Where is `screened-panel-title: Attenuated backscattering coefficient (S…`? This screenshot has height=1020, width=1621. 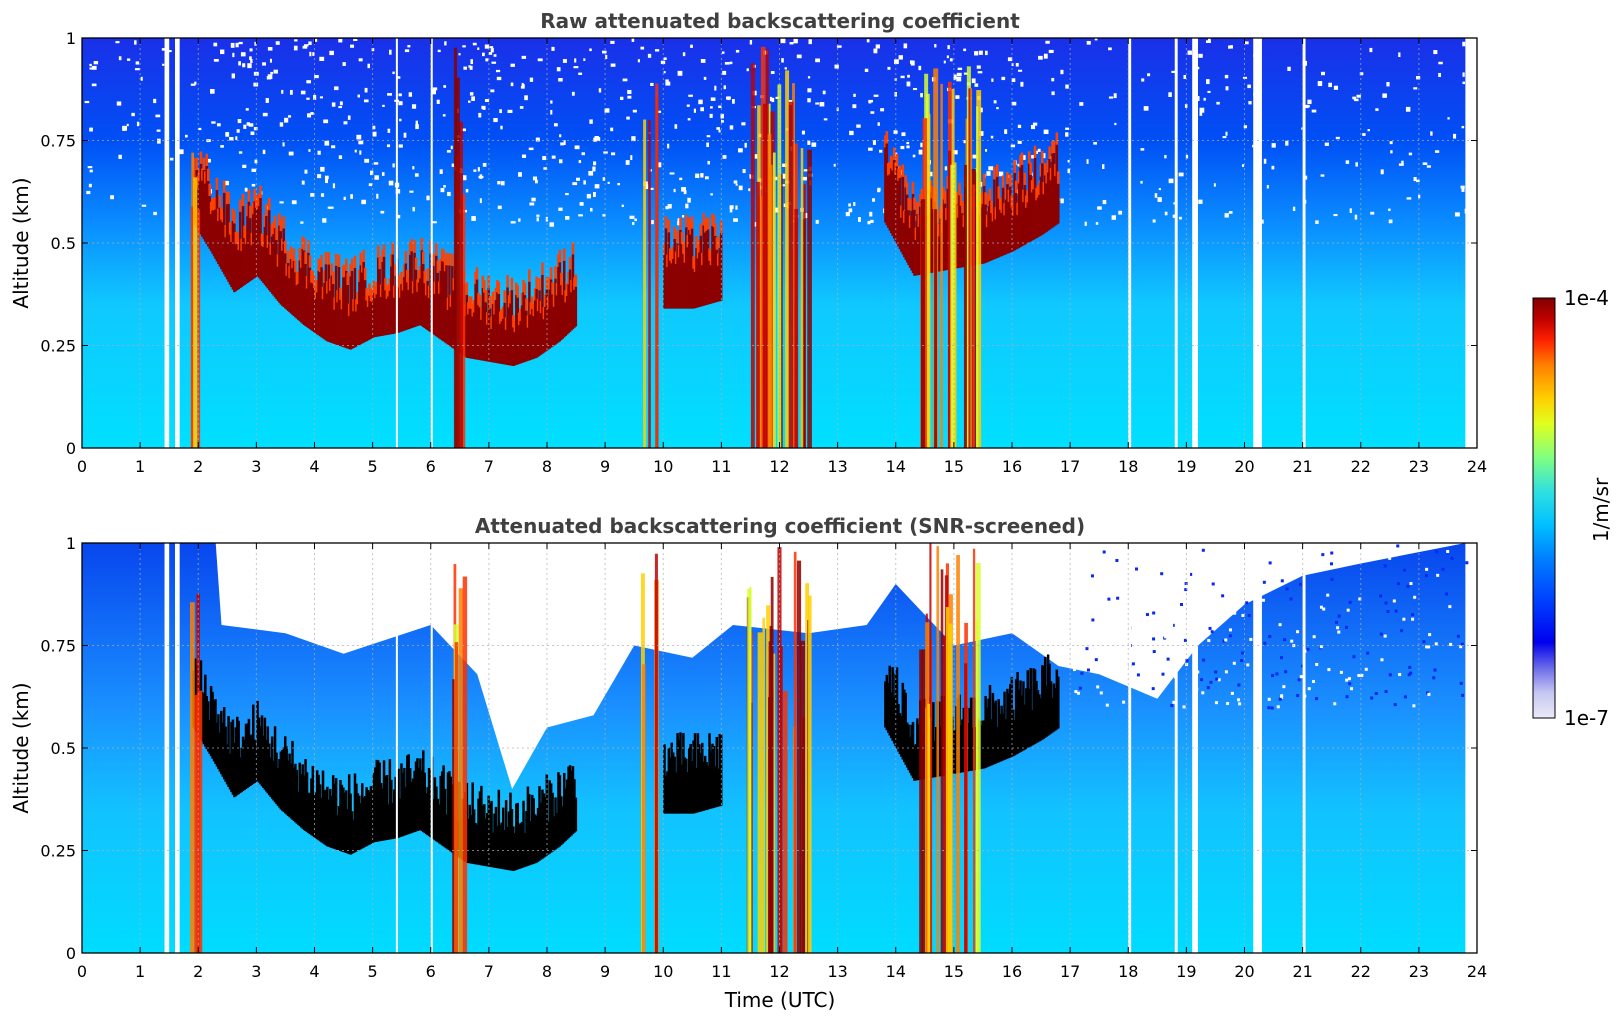 screened-panel-title: Attenuated backscattering coefficient (S… is located at coordinates (780, 526).